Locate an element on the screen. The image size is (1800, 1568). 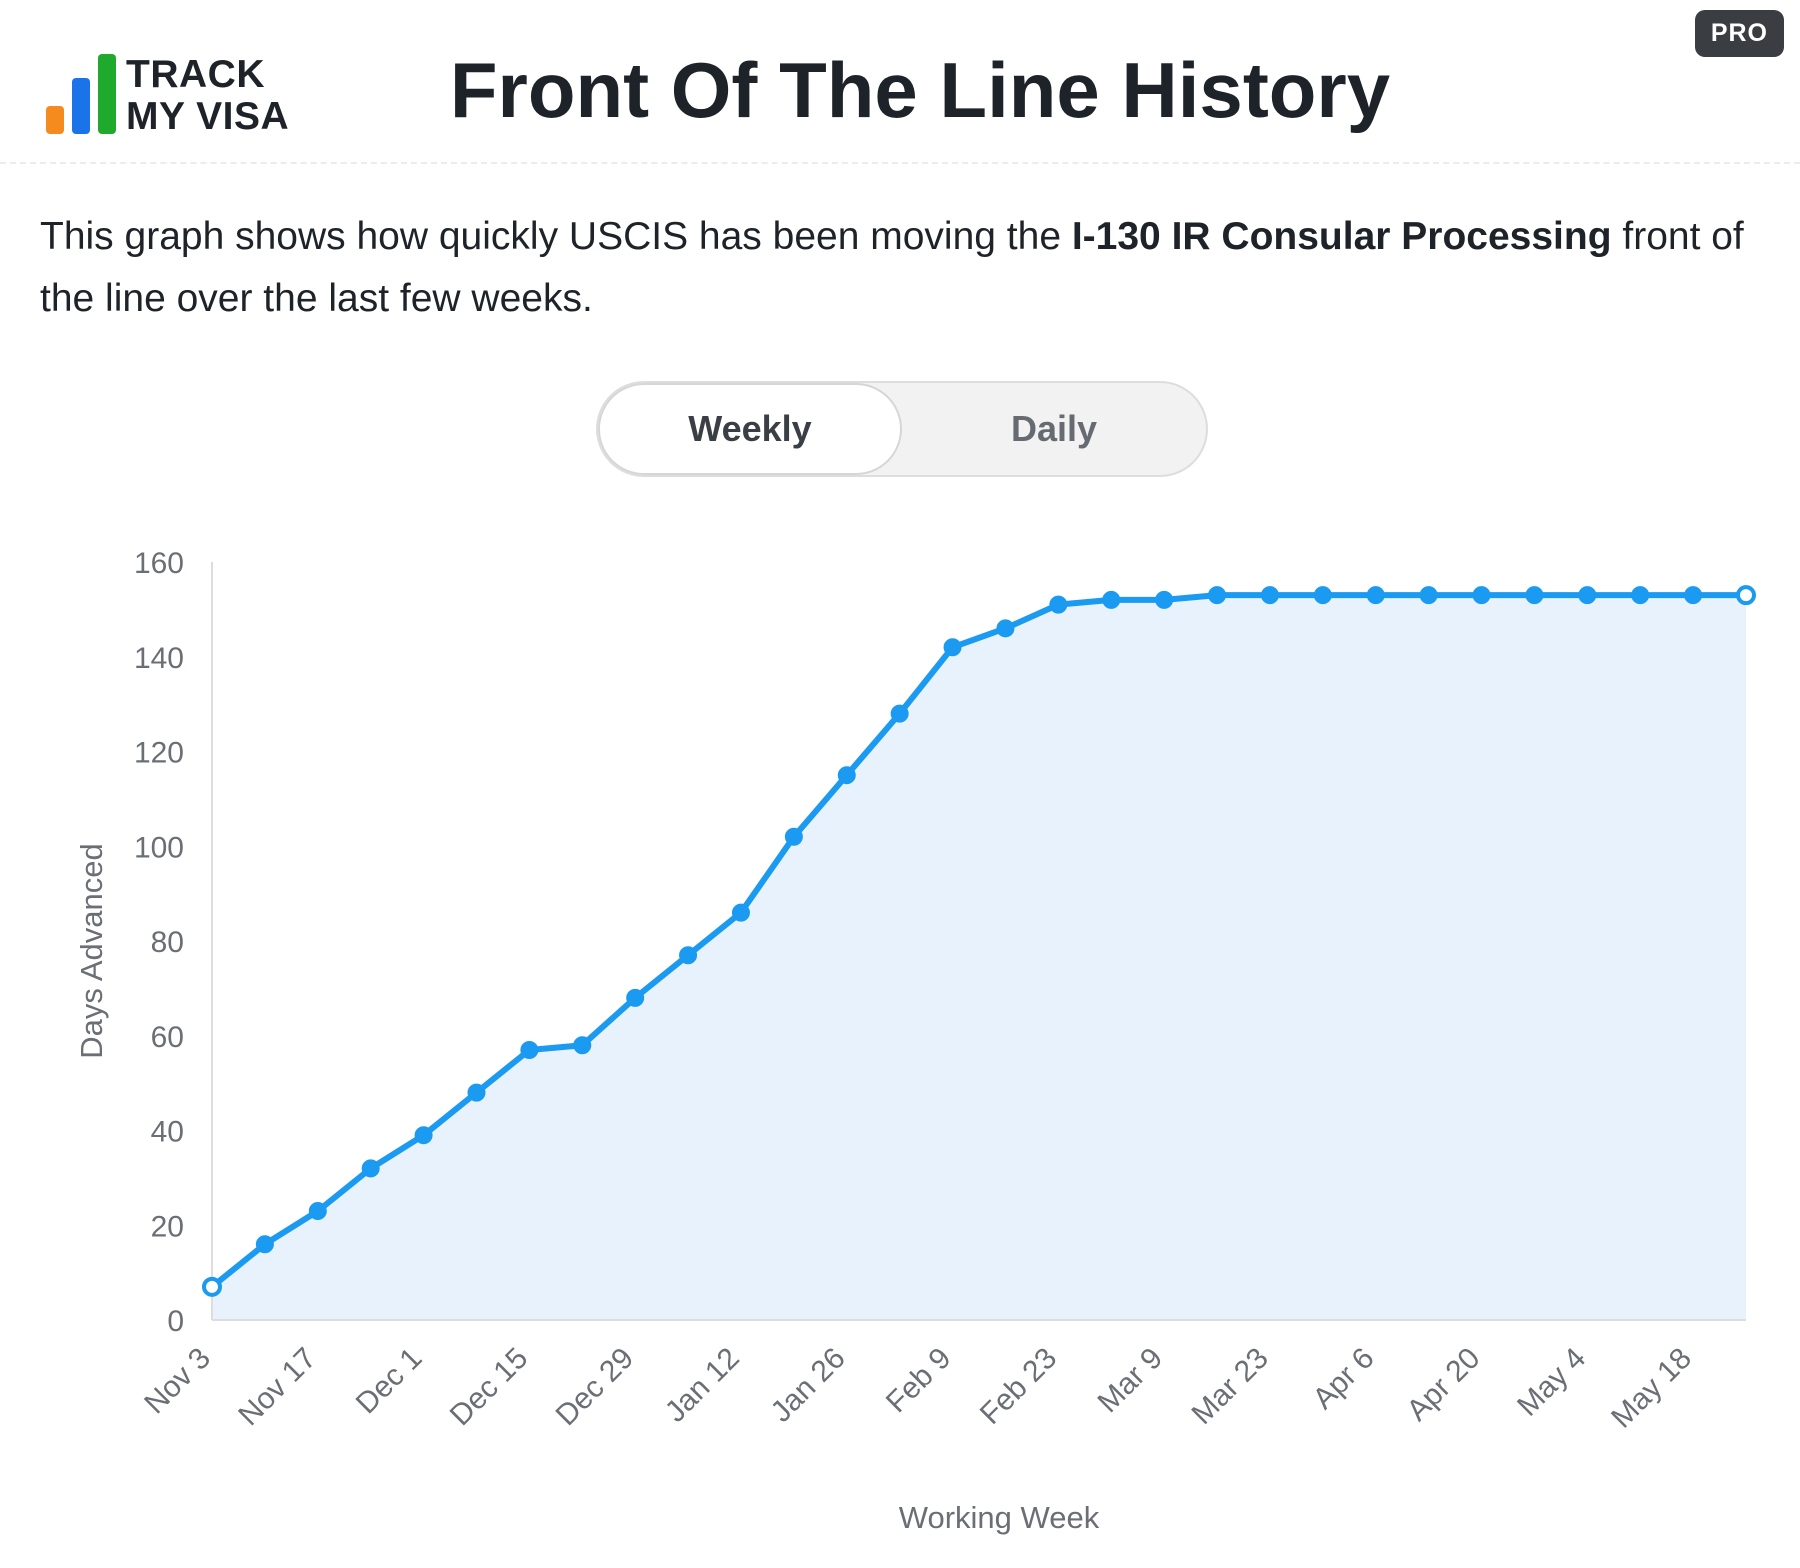
x-tick-label: May 4 is located at coordinates (1551, 1382).